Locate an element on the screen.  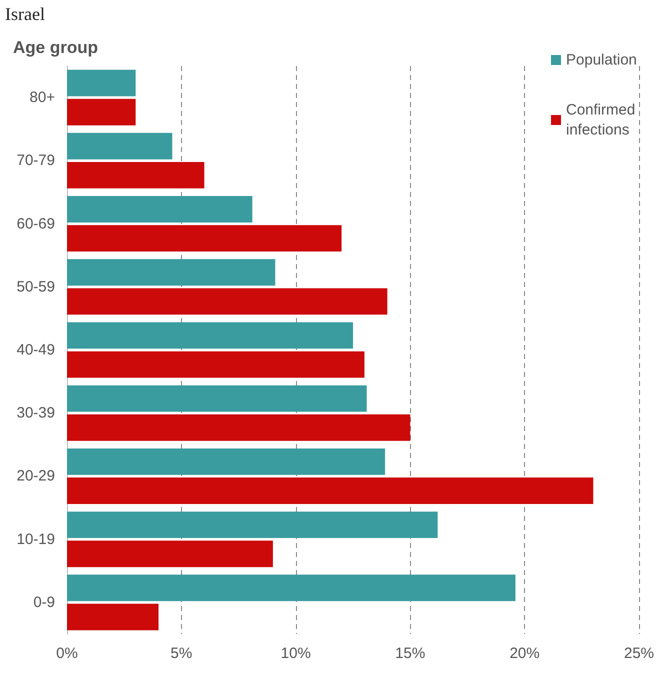
y-tick-label: 40-49 is located at coordinates (35, 350).